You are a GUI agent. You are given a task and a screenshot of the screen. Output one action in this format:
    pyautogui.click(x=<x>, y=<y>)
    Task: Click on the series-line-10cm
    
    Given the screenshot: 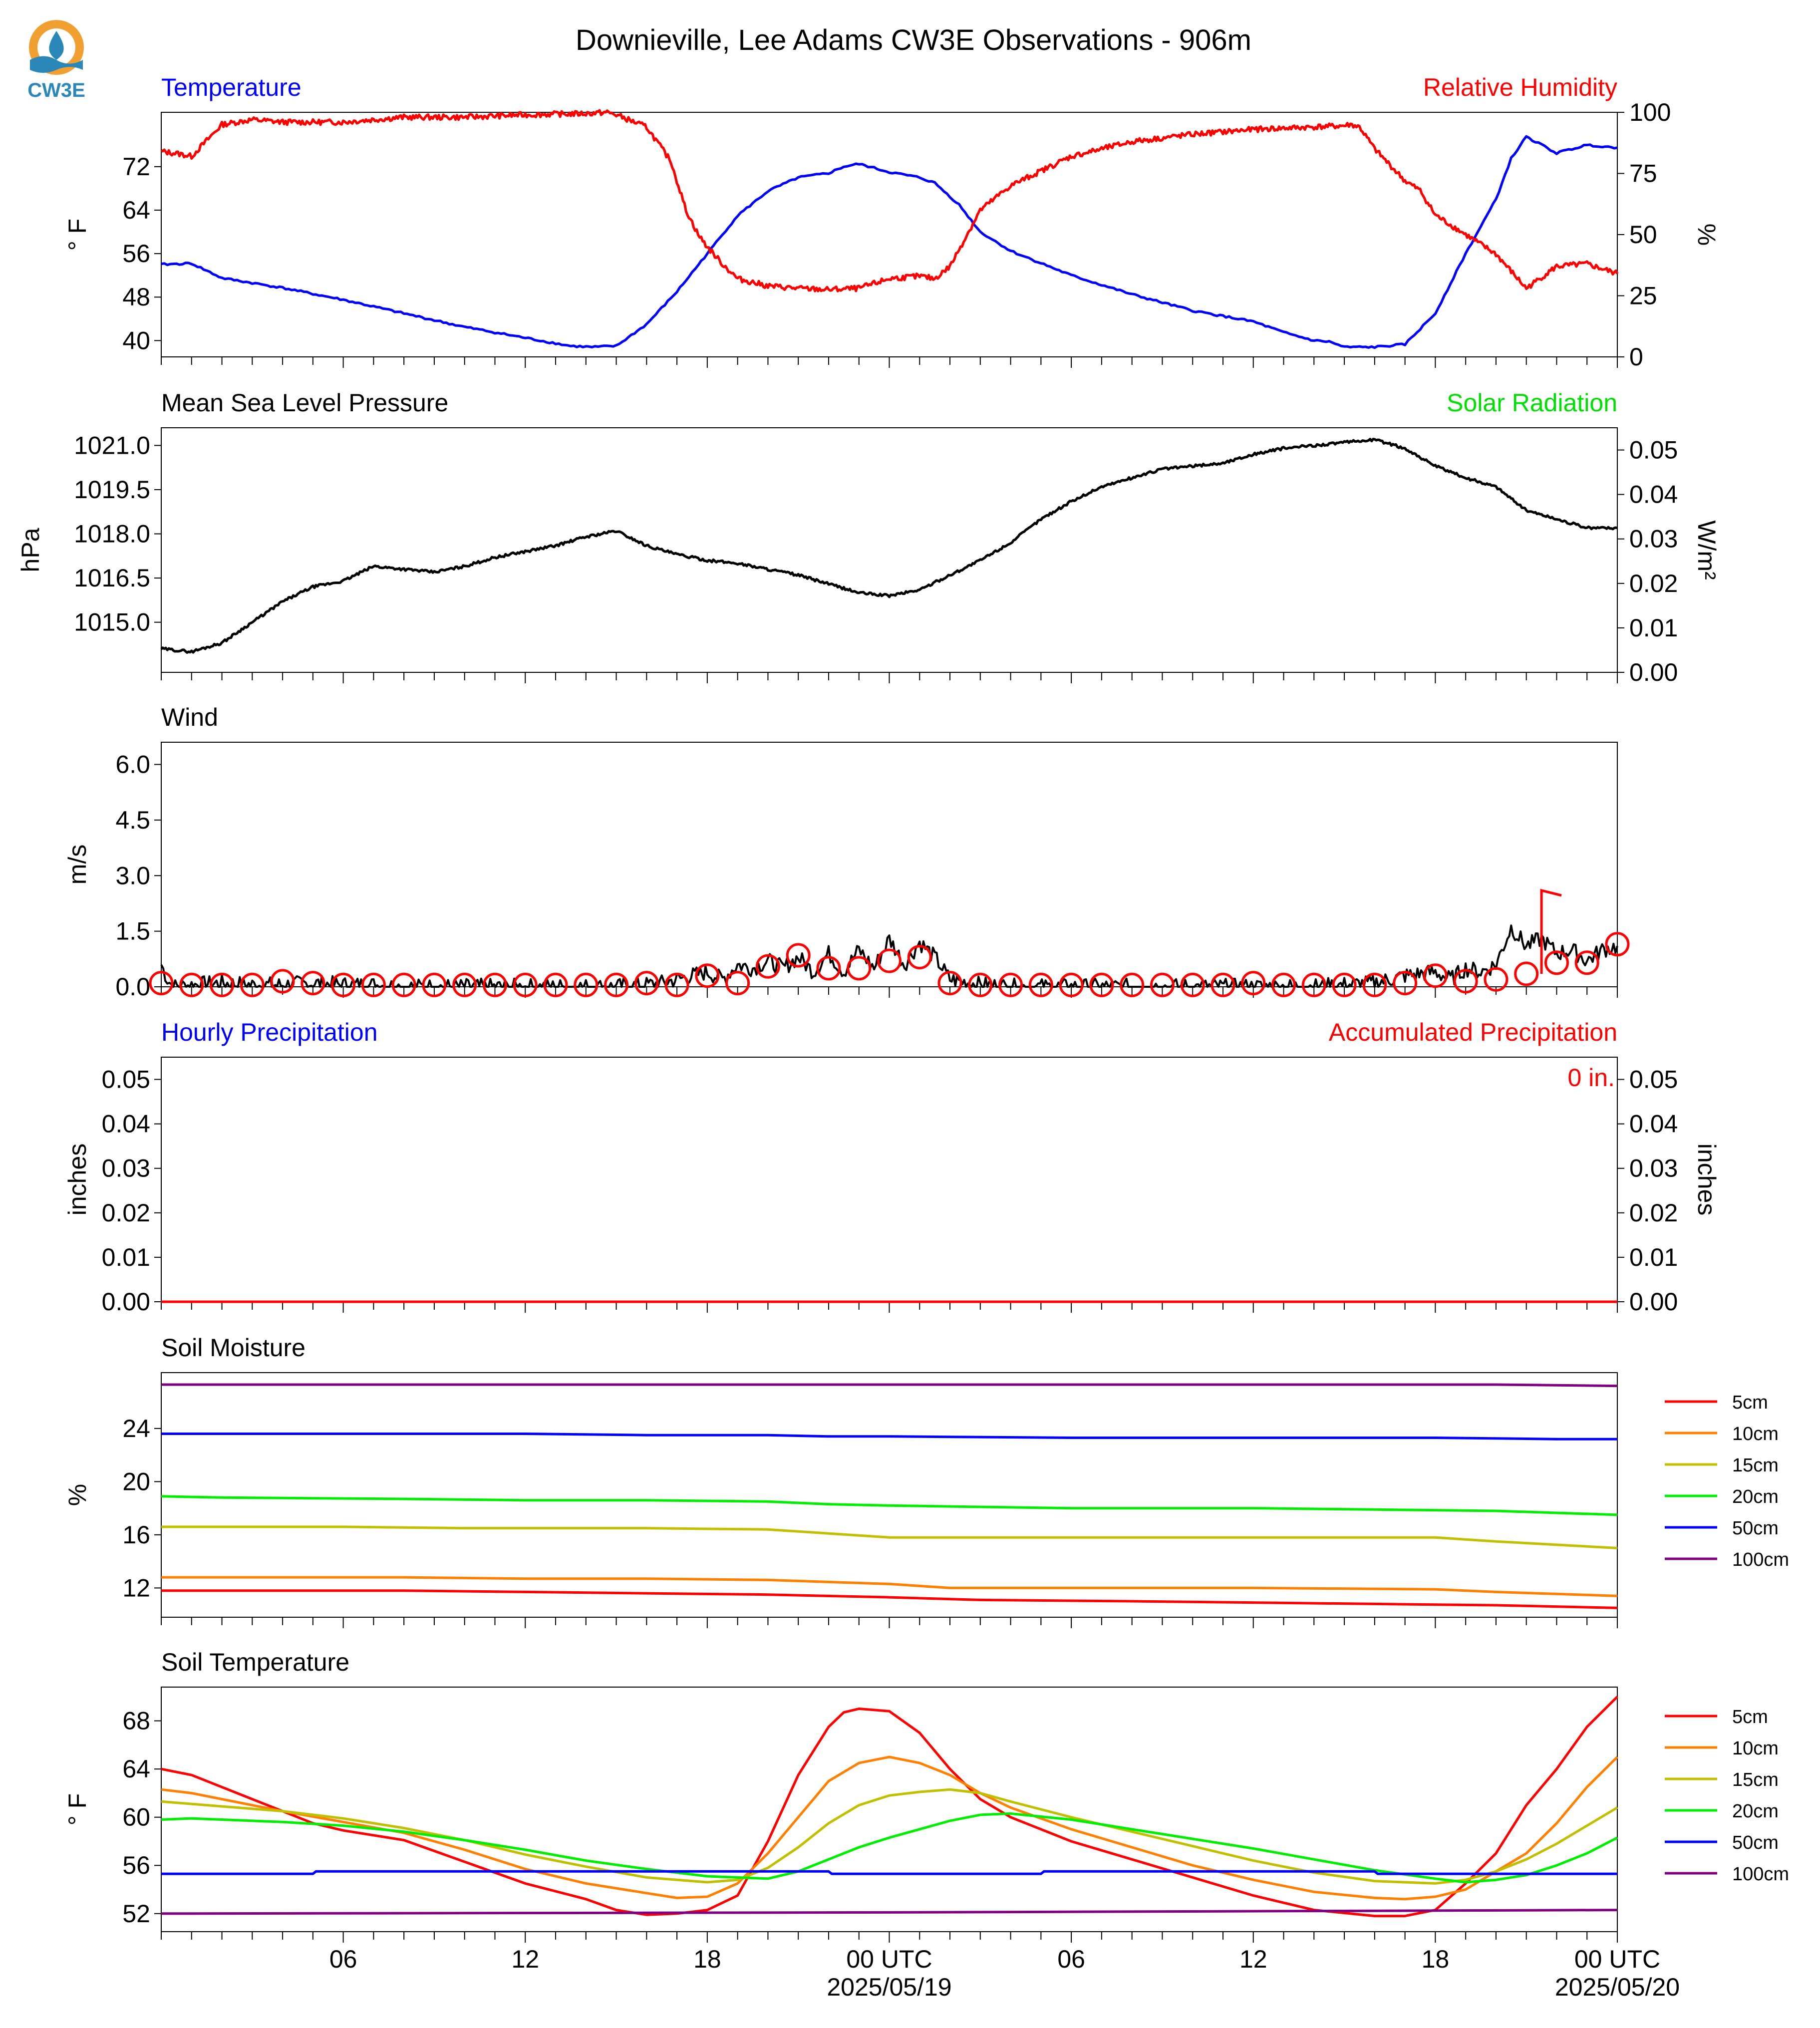 What is the action you would take?
    pyautogui.click(x=889, y=1586)
    